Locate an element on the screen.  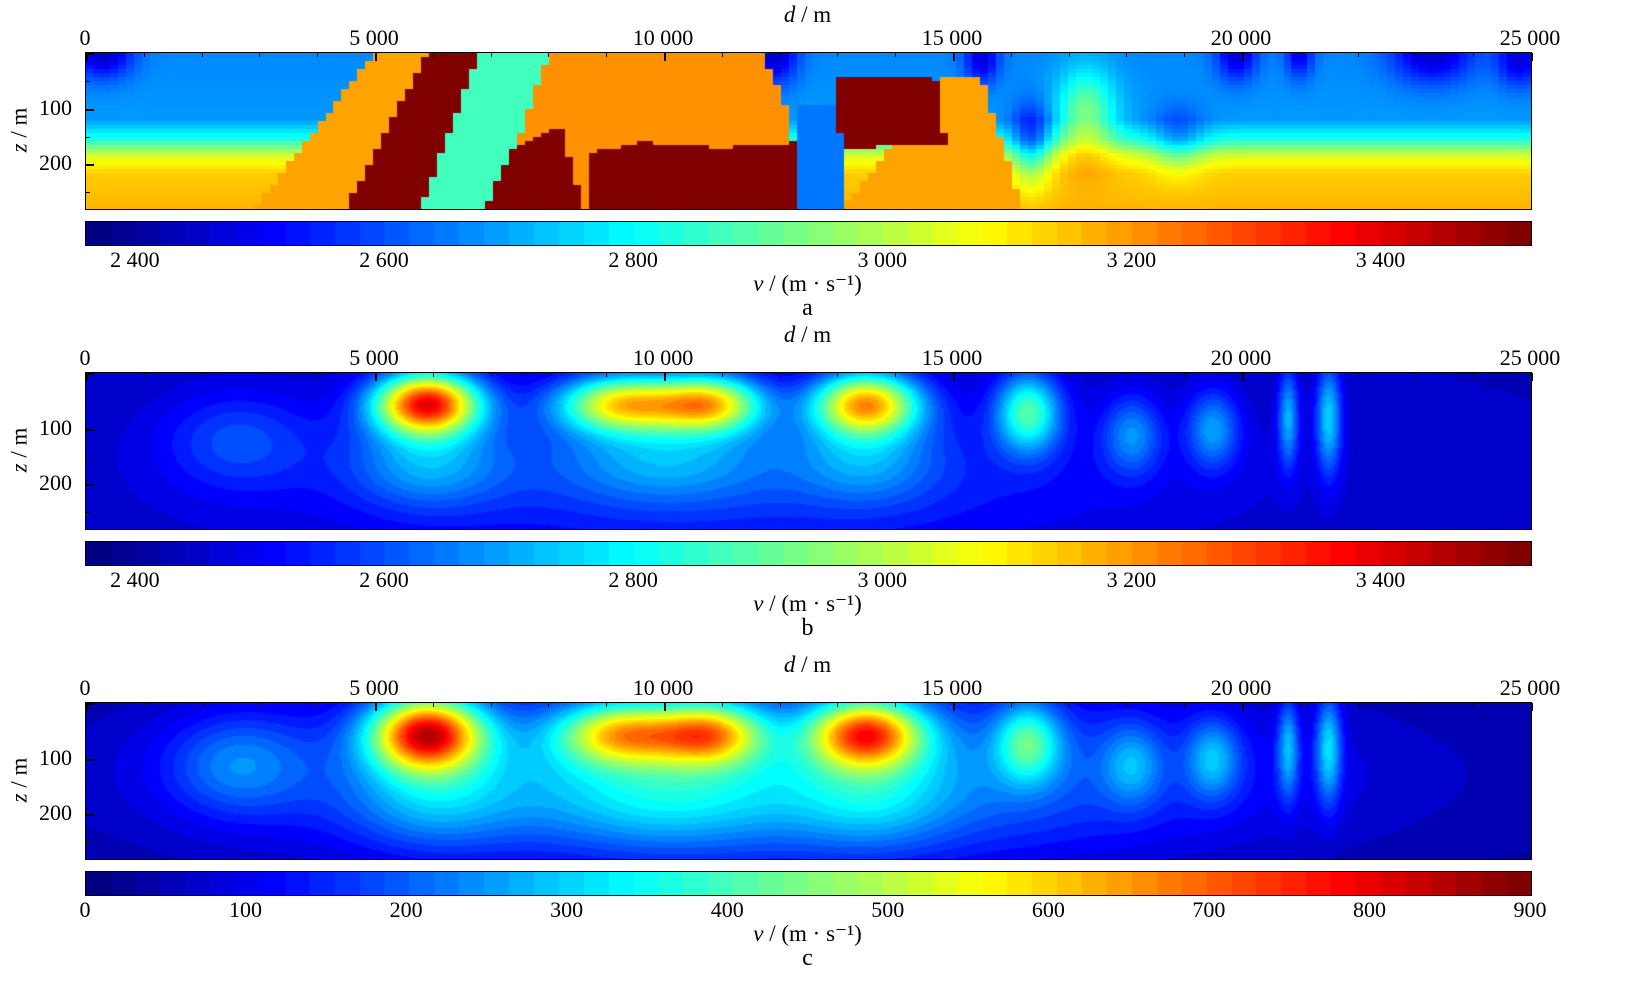
heatmap-plot is located at coordinates (809, 451).